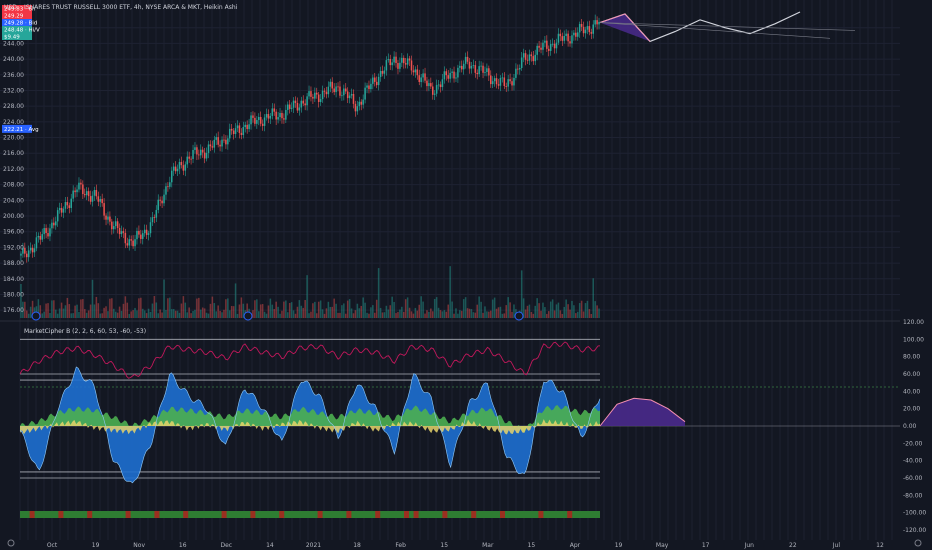 This screenshot has width=932, height=550. Describe the element at coordinates (13, 43) in the screenshot. I see `price-tick-label: 244.00` at that location.